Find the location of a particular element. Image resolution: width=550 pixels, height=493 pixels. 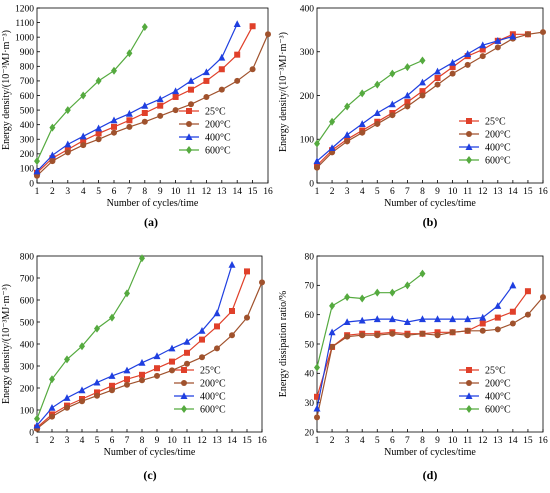

y-tick-label: 900 is located at coordinates (27, 53).